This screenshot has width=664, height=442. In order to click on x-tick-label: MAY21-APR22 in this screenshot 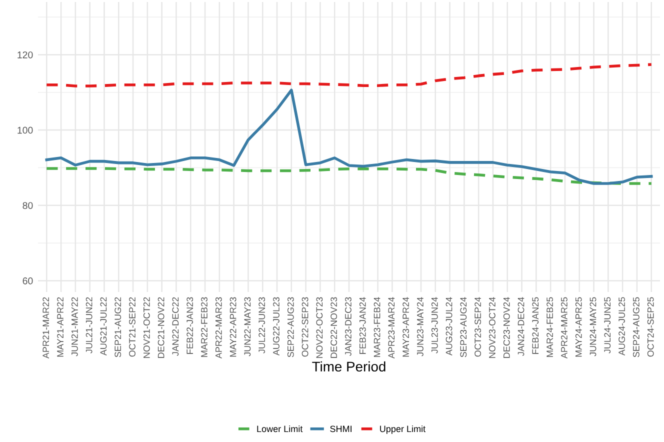, I will do `click(60, 327)`.